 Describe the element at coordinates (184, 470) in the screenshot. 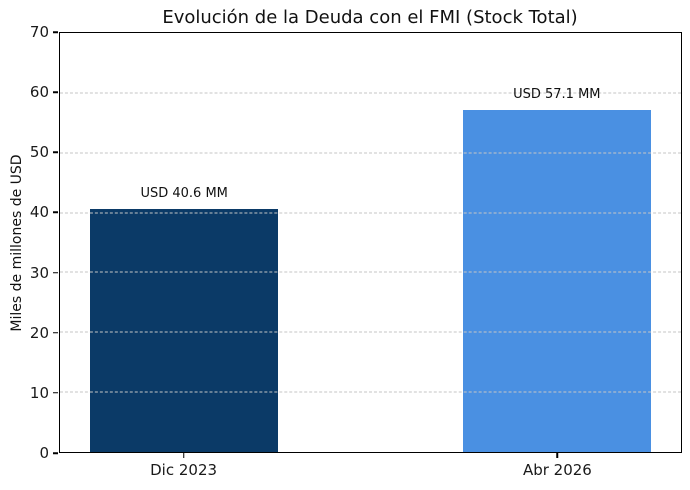

I see `x-tick-label: Dic 2023` at that location.